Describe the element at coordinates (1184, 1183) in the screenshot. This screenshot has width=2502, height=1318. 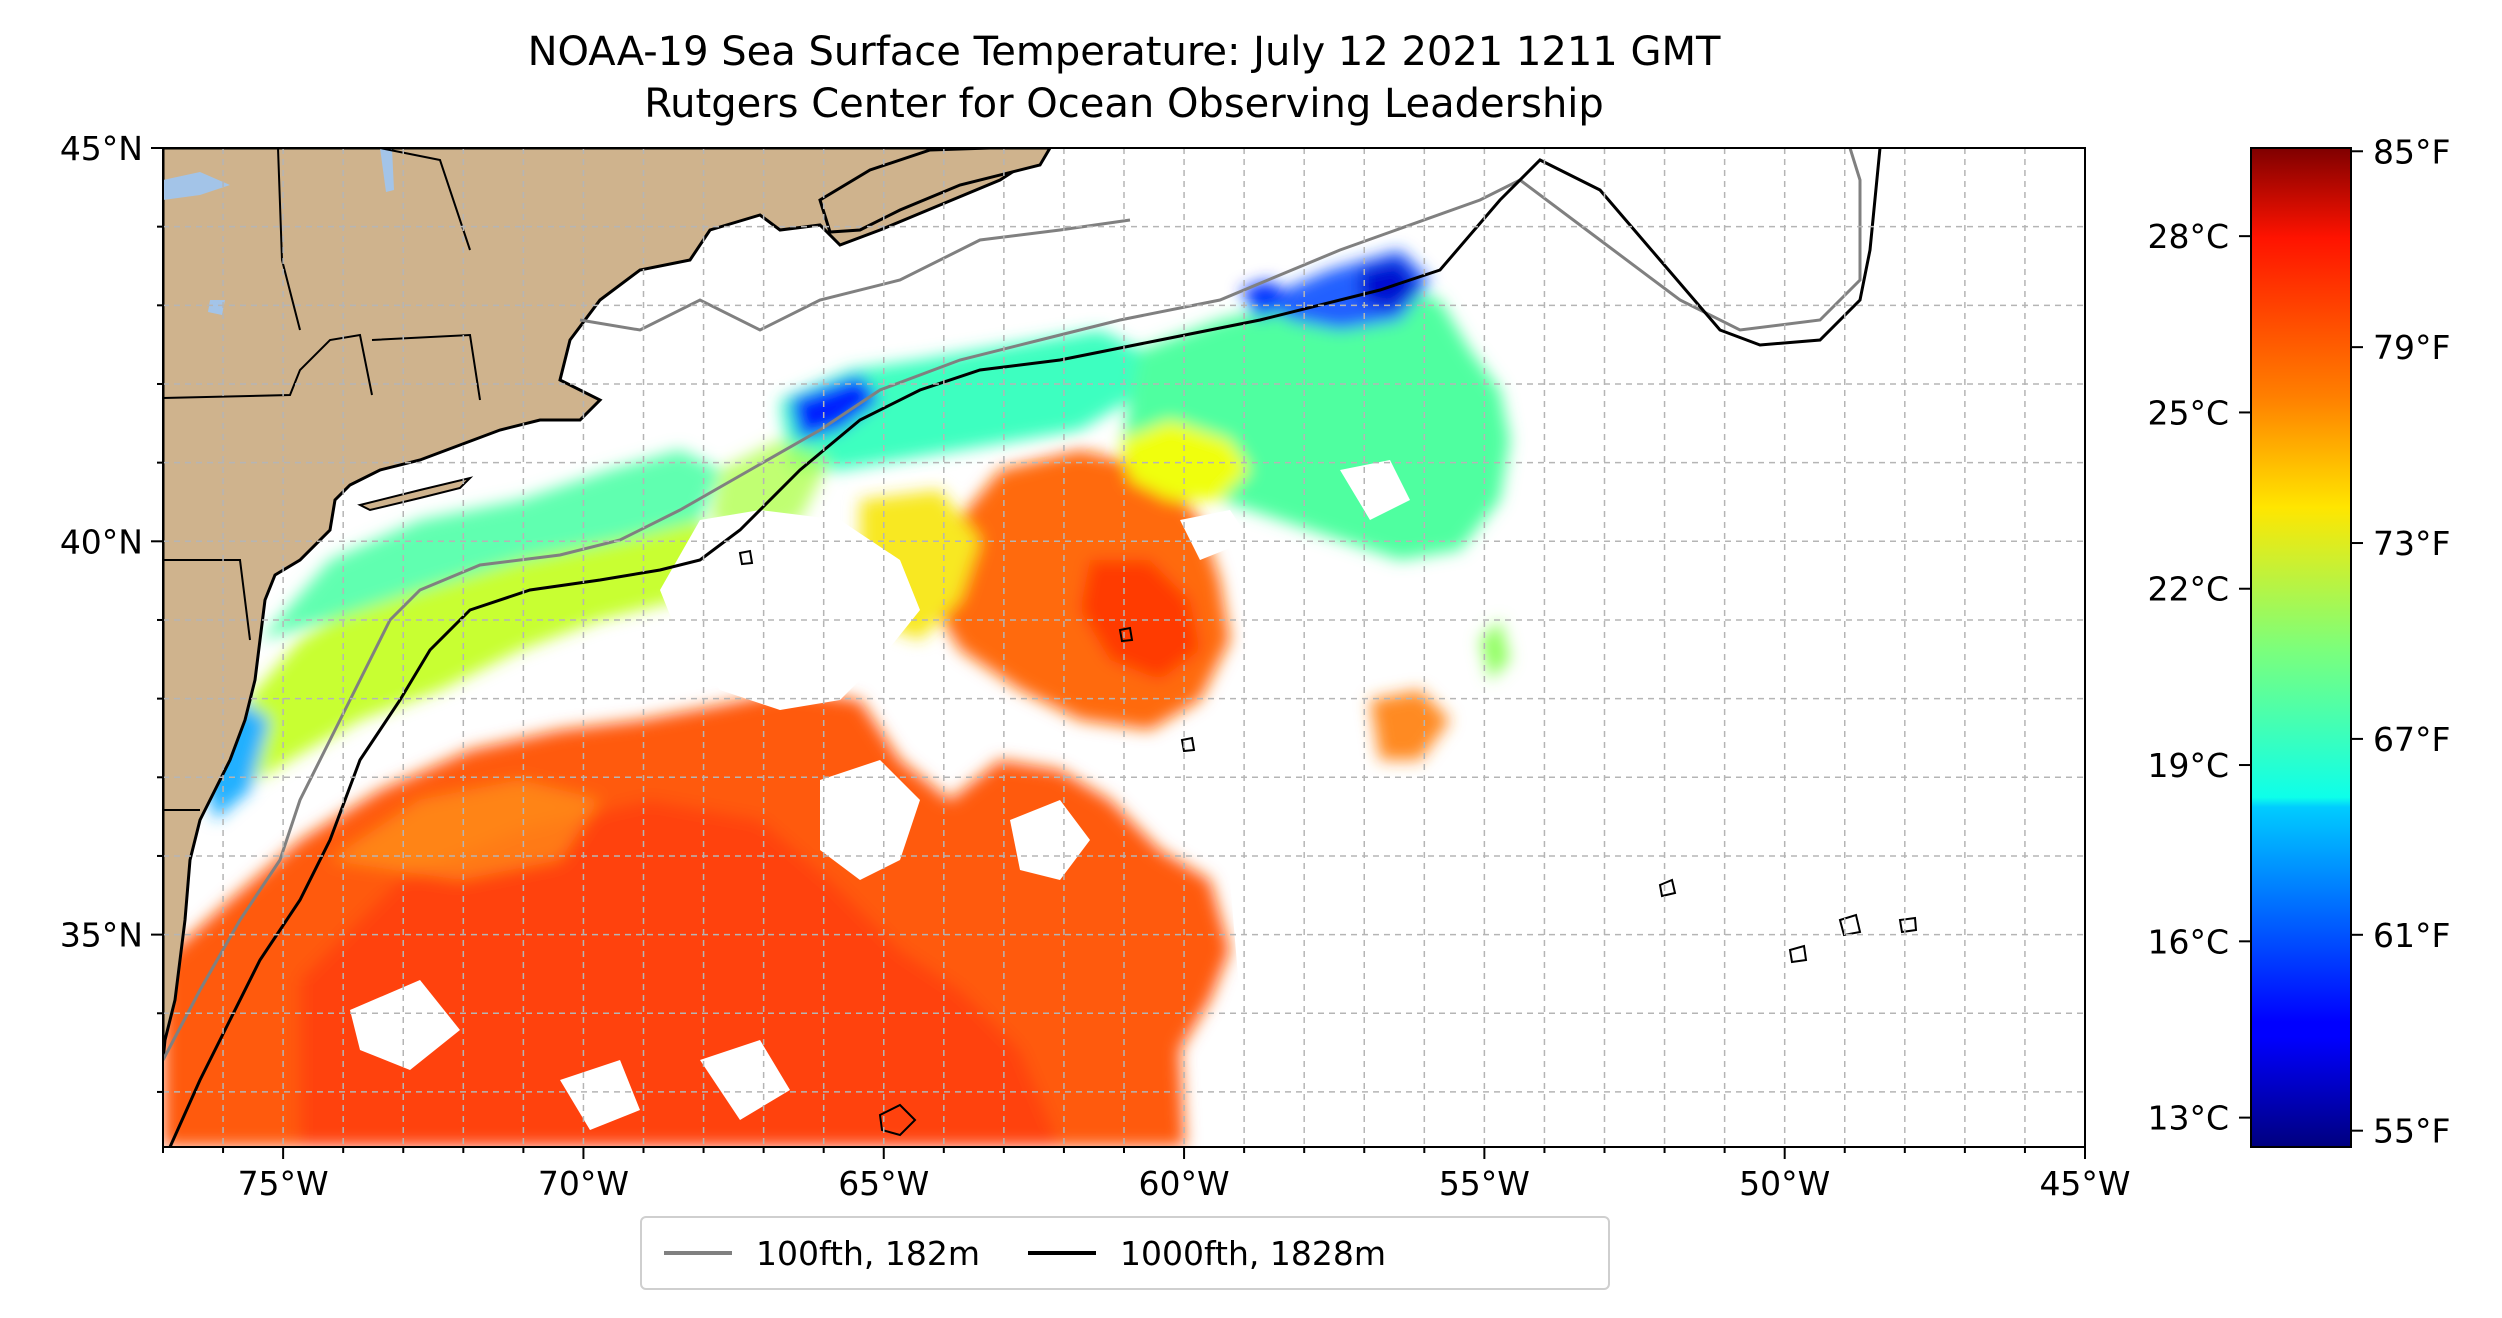
I see `x-tick-label: 60°W` at that location.